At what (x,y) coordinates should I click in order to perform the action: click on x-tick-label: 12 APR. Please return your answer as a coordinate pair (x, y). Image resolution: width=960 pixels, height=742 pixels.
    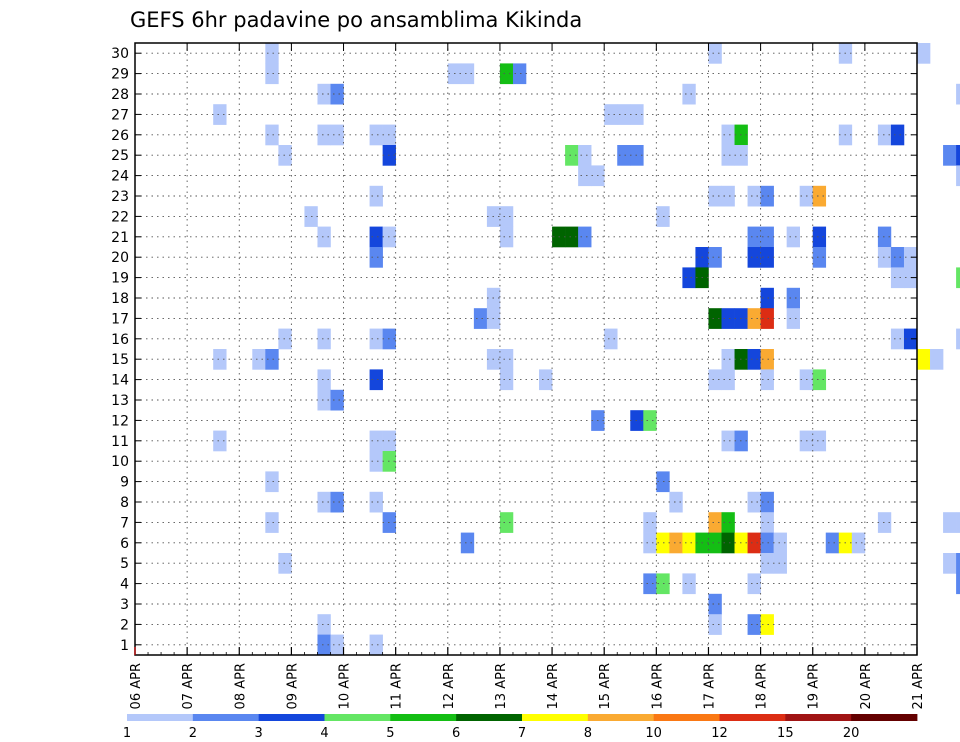
    Looking at the image, I should click on (449, 686).